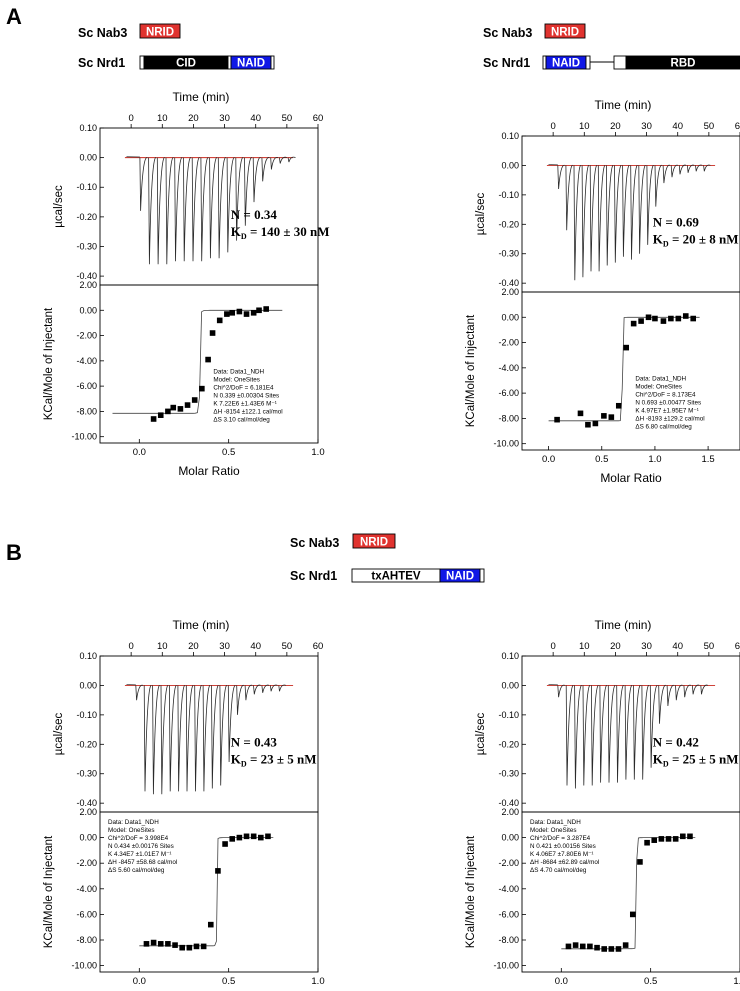  Describe the element at coordinates (558, 870) in the screenshot. I see `fit-info-line: ΔS 4.70 cal/mol/deg` at that location.